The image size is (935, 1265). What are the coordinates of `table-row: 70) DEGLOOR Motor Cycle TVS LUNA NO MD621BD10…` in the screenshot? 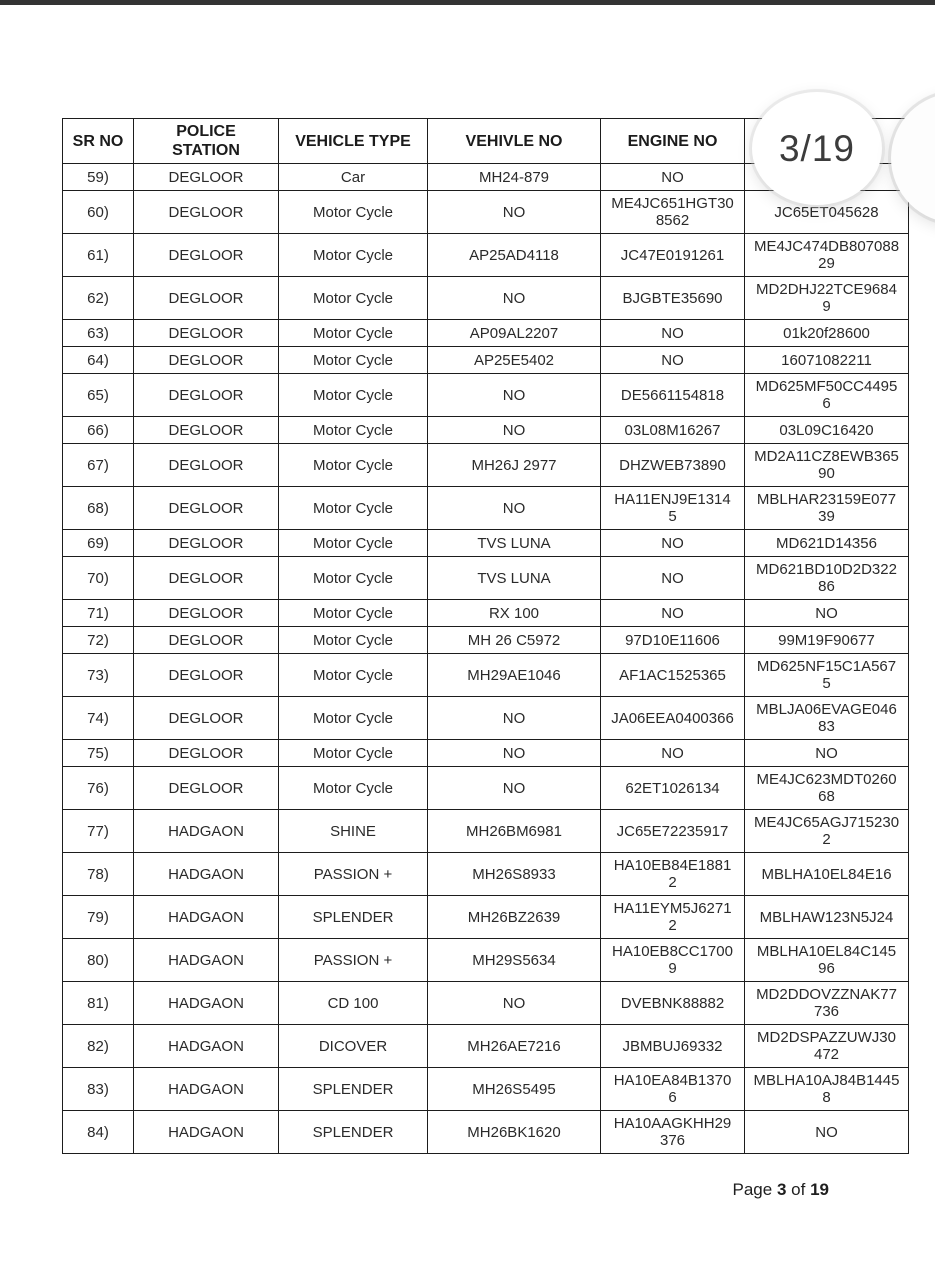 It's located at (485, 578).